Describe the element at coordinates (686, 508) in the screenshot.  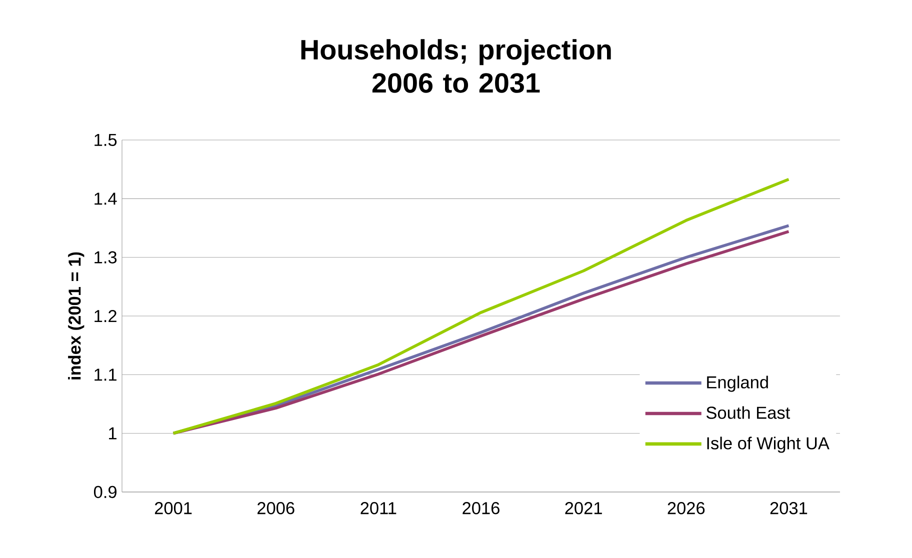
I see `x-tick-label: 2026` at that location.